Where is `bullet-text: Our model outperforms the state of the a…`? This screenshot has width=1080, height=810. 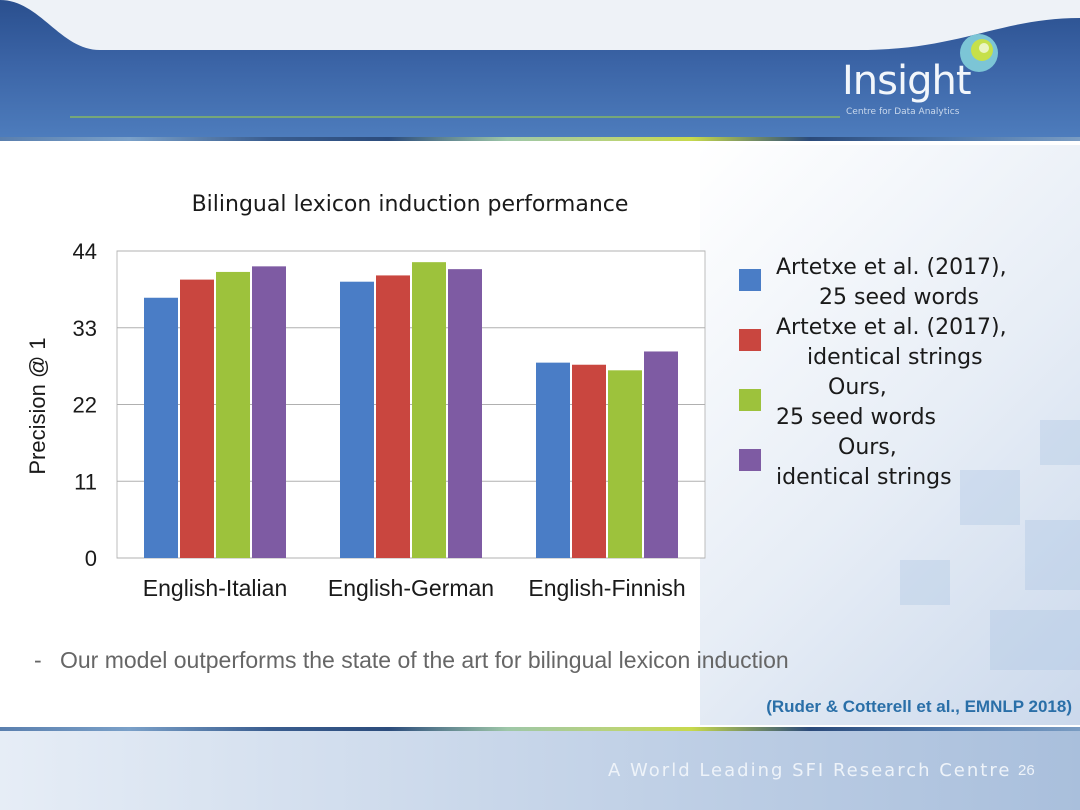 bullet-text: Our model outperforms the state of the a… is located at coordinates (424, 660).